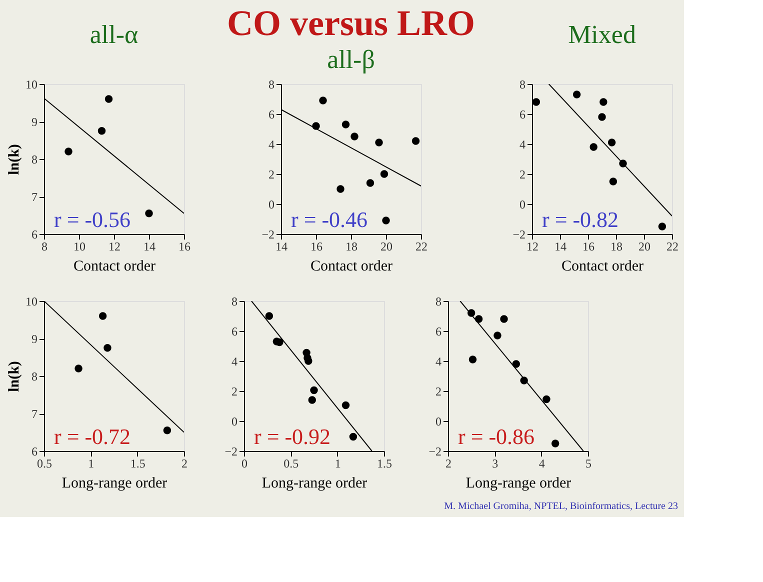  Describe the element at coordinates (351, 59) in the screenshot. I see `chart-subtitle: all-β` at that location.